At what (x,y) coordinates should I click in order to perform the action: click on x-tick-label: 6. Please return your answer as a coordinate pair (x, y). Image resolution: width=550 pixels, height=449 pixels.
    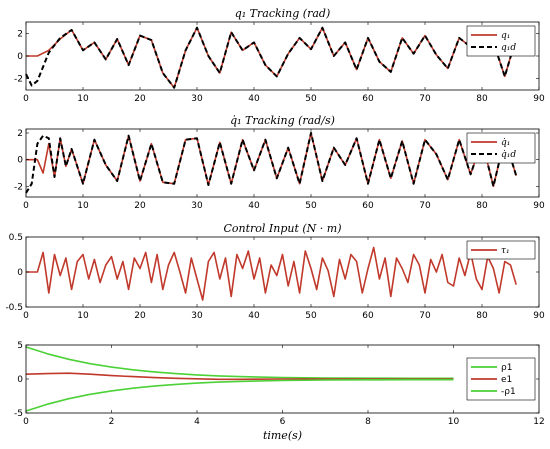
    Looking at the image, I should click on (283, 422).